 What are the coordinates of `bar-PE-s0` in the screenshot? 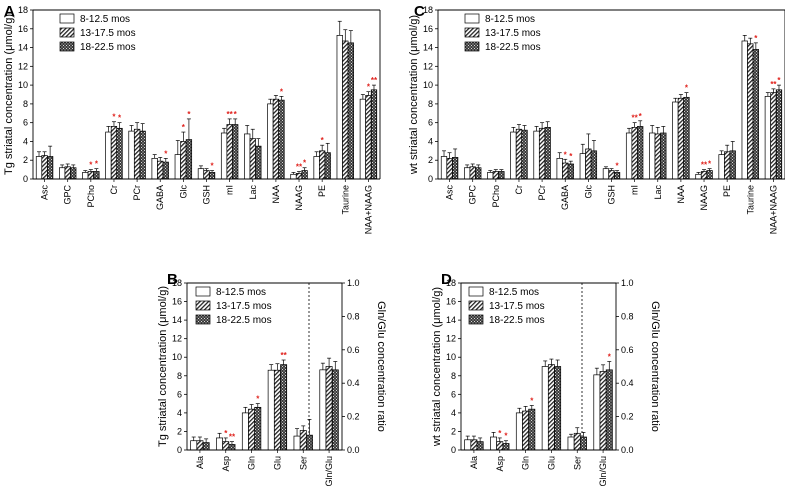 It's located at (316, 168).